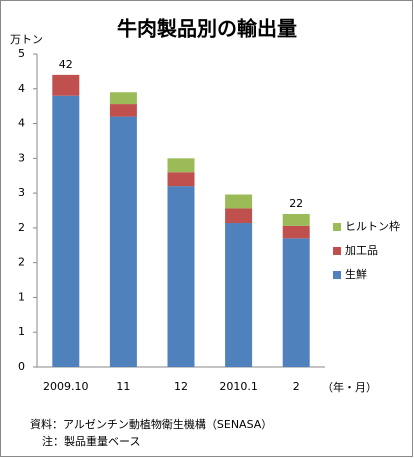 The height and width of the screenshot is (458, 414). What do you see at coordinates (151, 424) in the screenshot?
I see `source-note: 資料：アルゼンチン動植物衛生機構（SENASA）` at bounding box center [151, 424].